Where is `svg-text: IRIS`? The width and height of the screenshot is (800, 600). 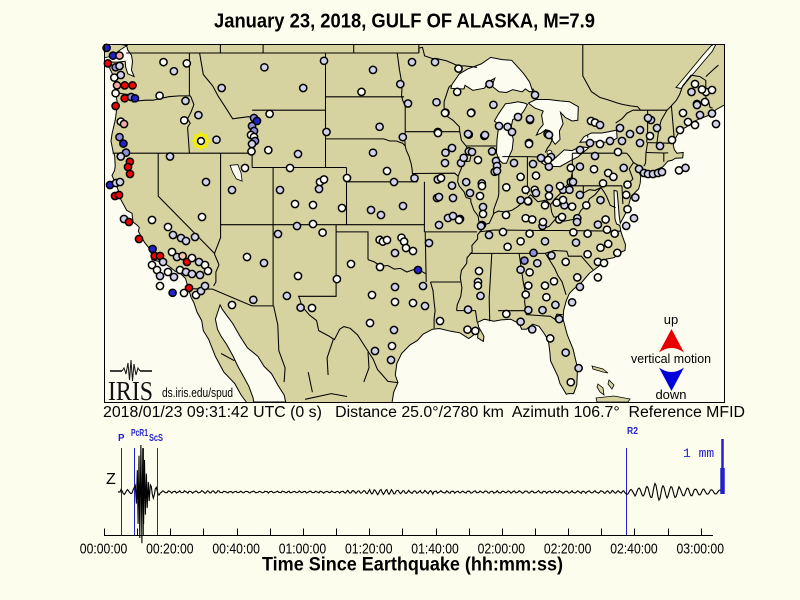 svg-text: IRIS is located at coordinates (130, 391).